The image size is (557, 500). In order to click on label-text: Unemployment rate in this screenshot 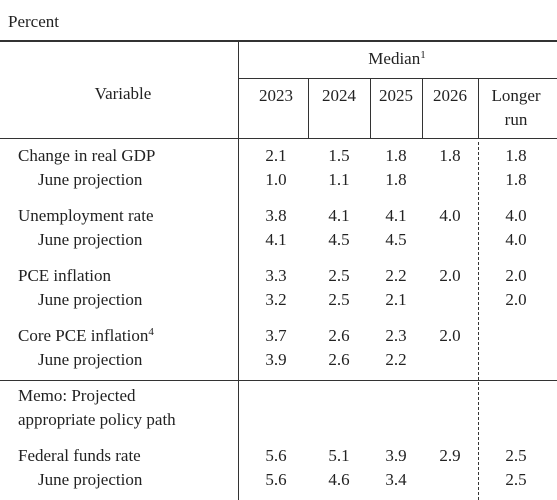, I will do `click(86, 215)`.